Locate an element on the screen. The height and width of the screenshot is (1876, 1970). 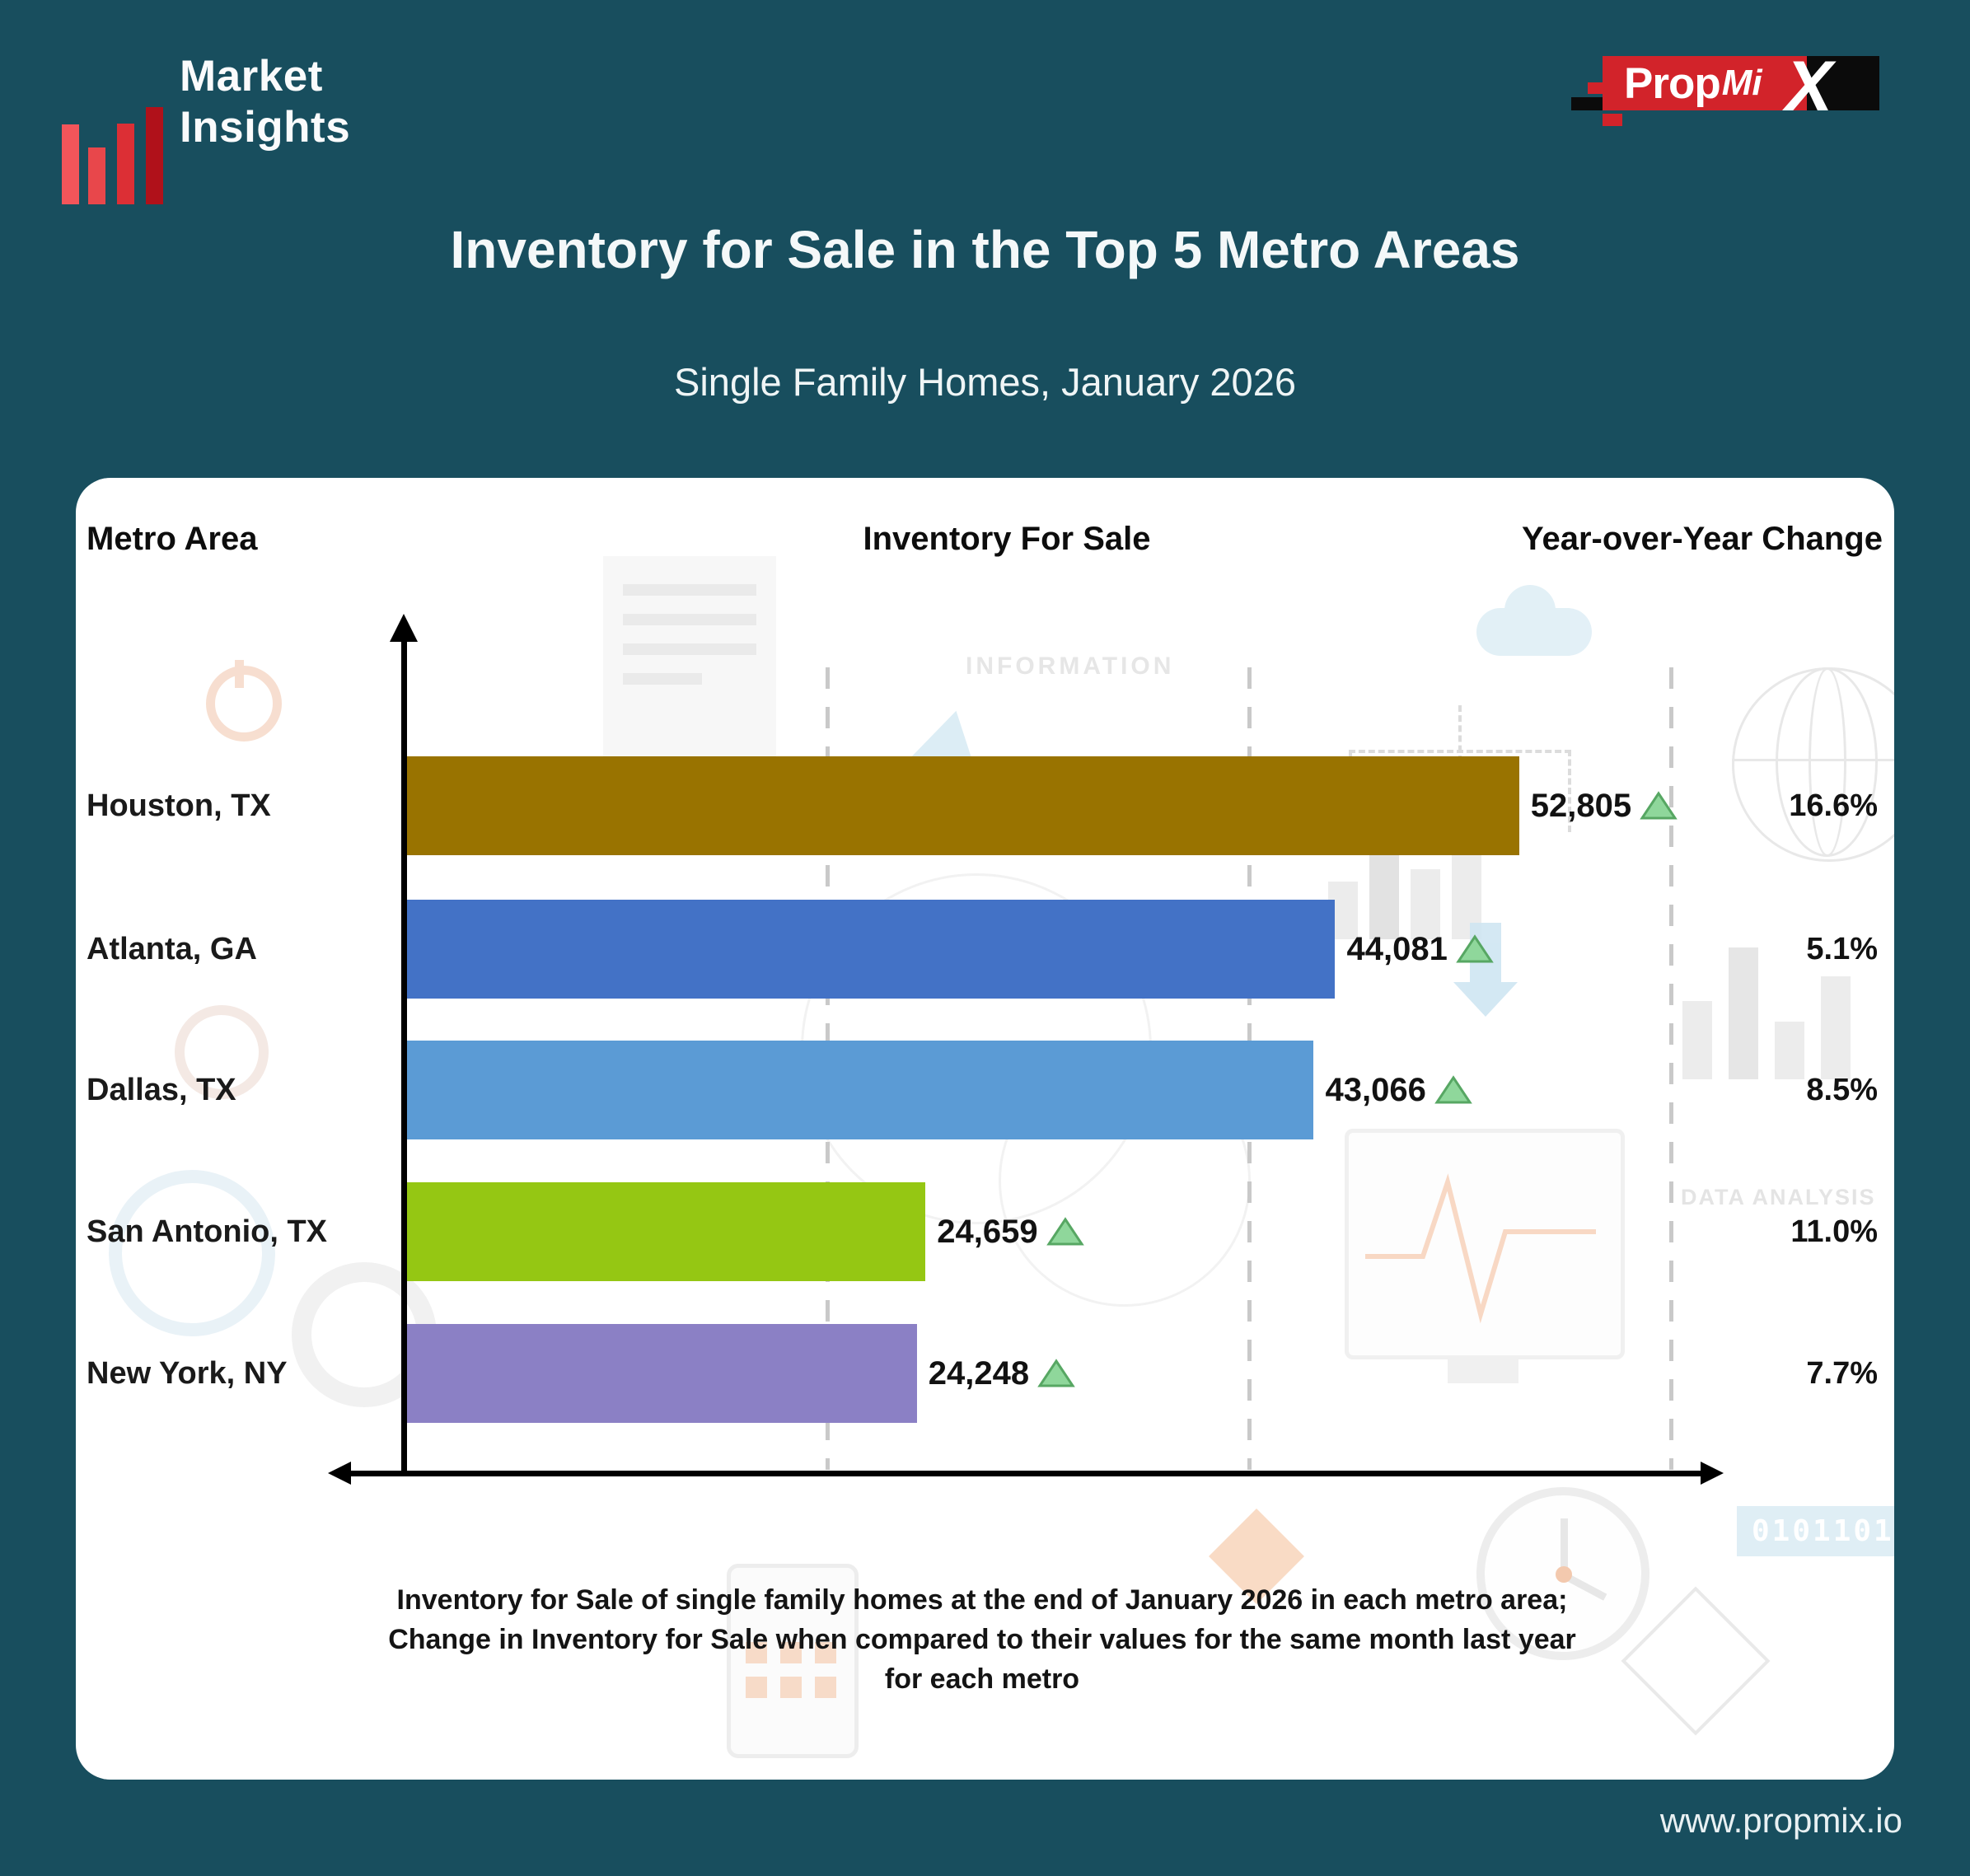
bar-row-san-antonio: 24,659 is located at coordinates (1064, 1231).